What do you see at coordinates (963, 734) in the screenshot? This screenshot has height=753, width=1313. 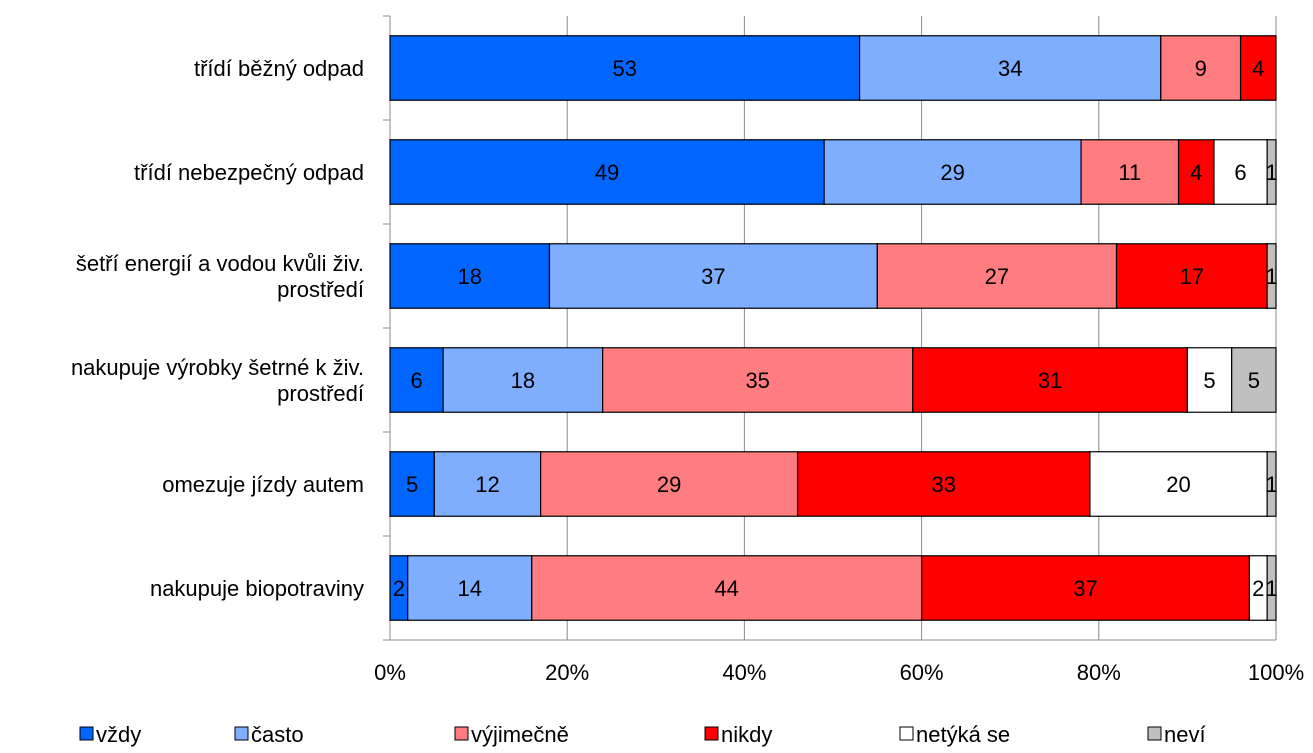 I see `legend-label: netýká se` at bounding box center [963, 734].